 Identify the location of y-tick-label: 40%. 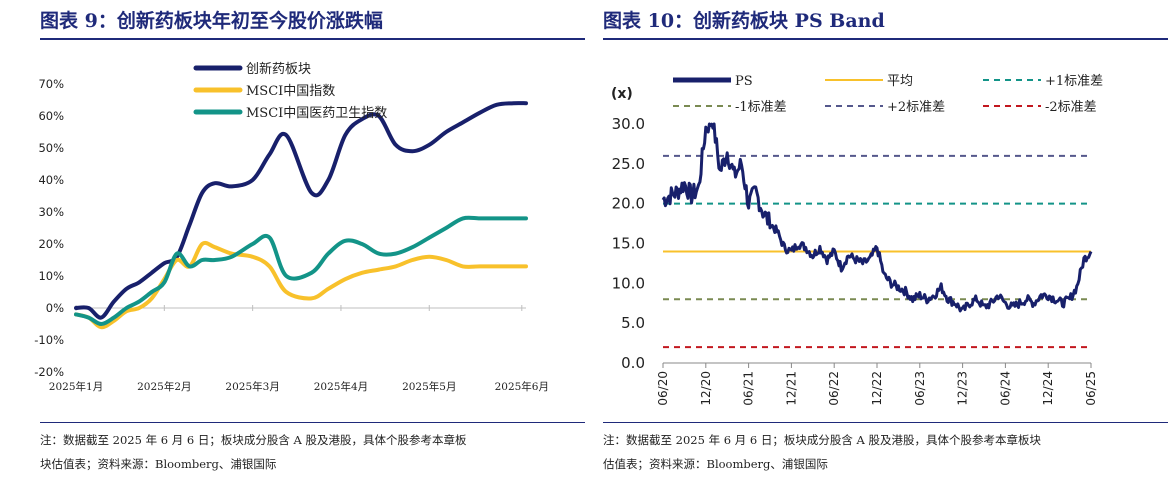
(51, 180).